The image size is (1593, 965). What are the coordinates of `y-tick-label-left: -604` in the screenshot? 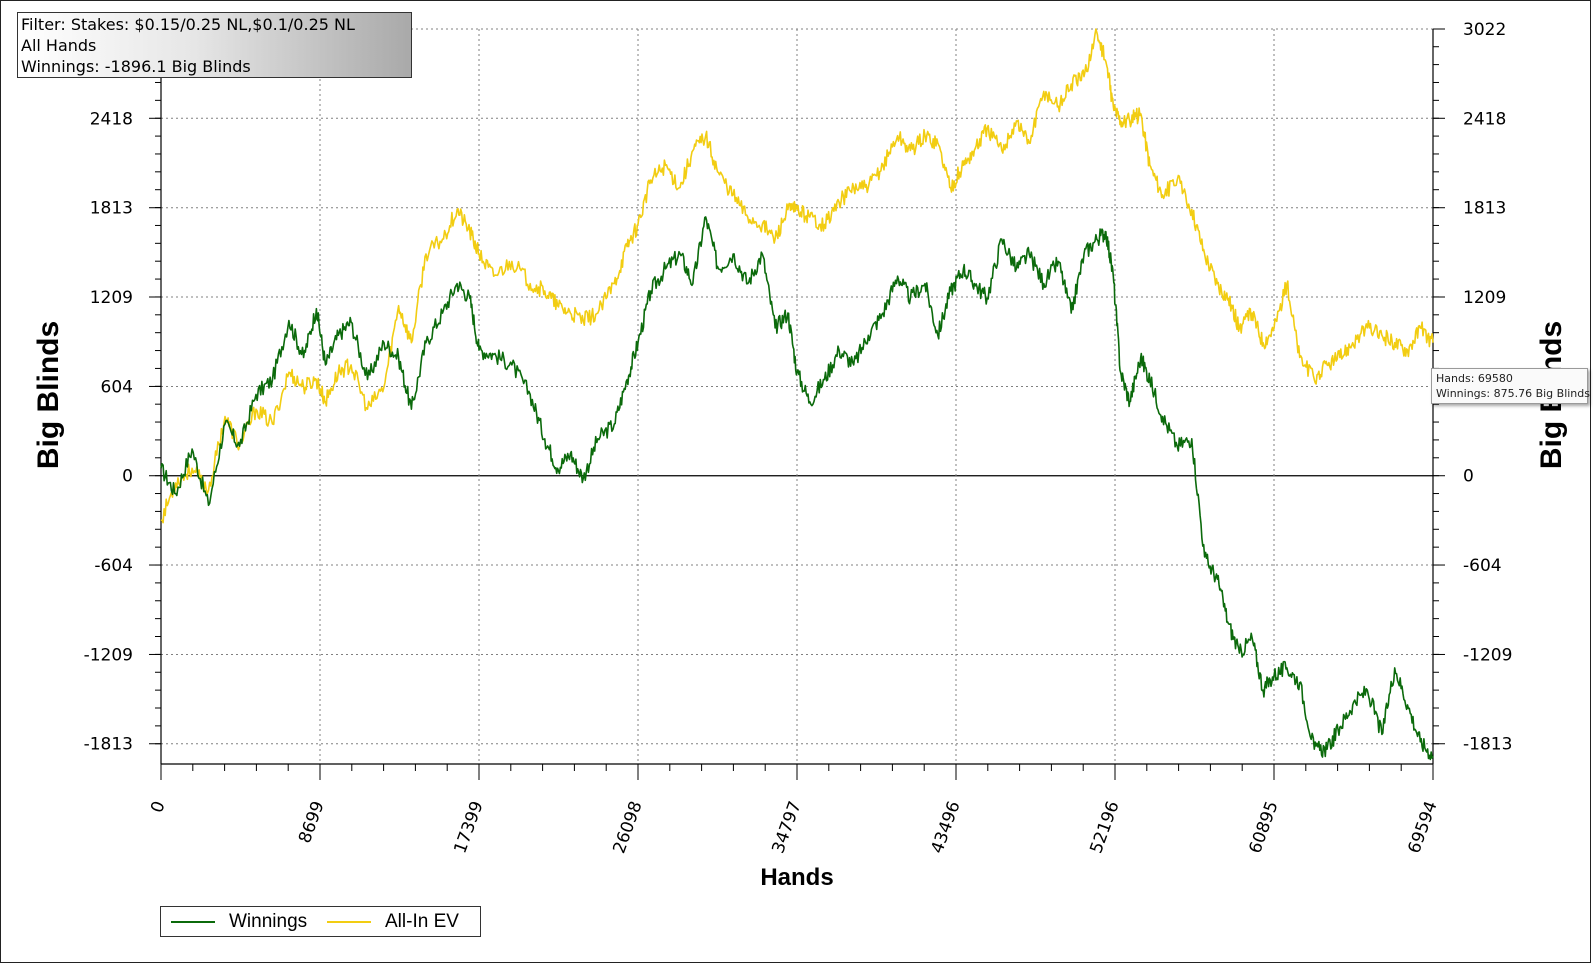 It's located at (113, 566).